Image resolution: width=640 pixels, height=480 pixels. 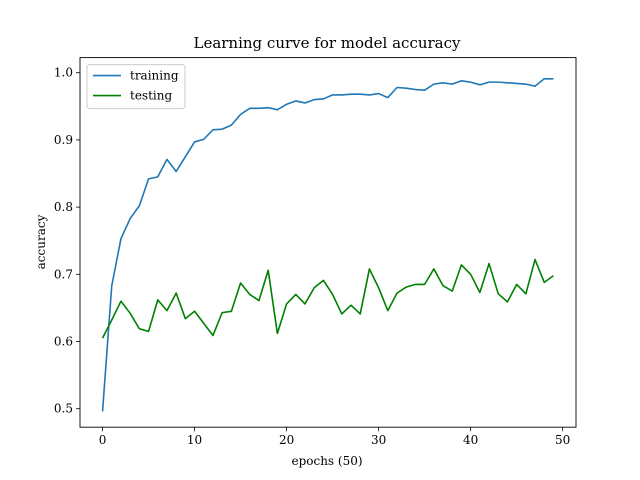 I want to click on y-axis-label: accuracy, so click(x=41, y=241).